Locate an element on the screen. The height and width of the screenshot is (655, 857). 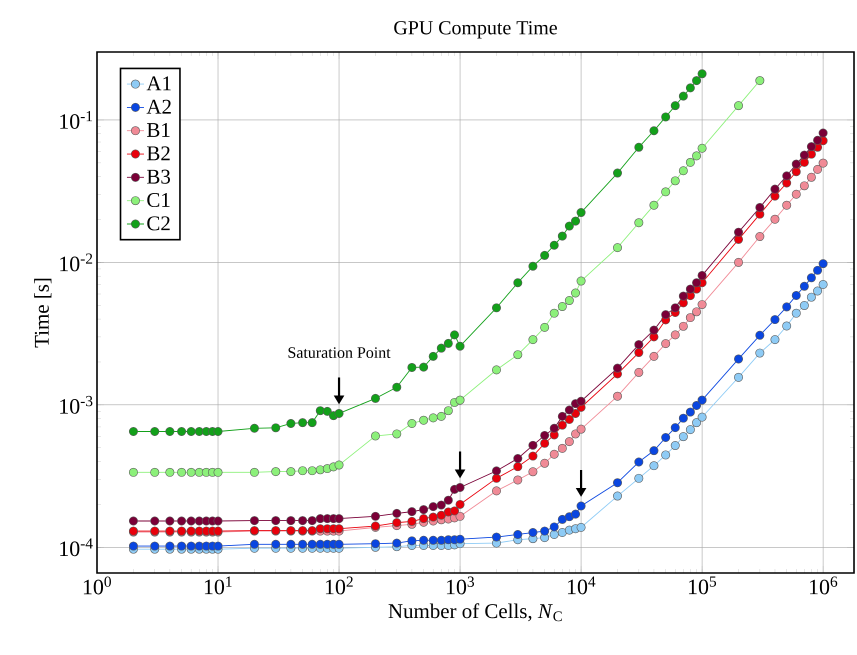
x-tick-label: 10$^{6}$ is located at coordinates (824, 585).